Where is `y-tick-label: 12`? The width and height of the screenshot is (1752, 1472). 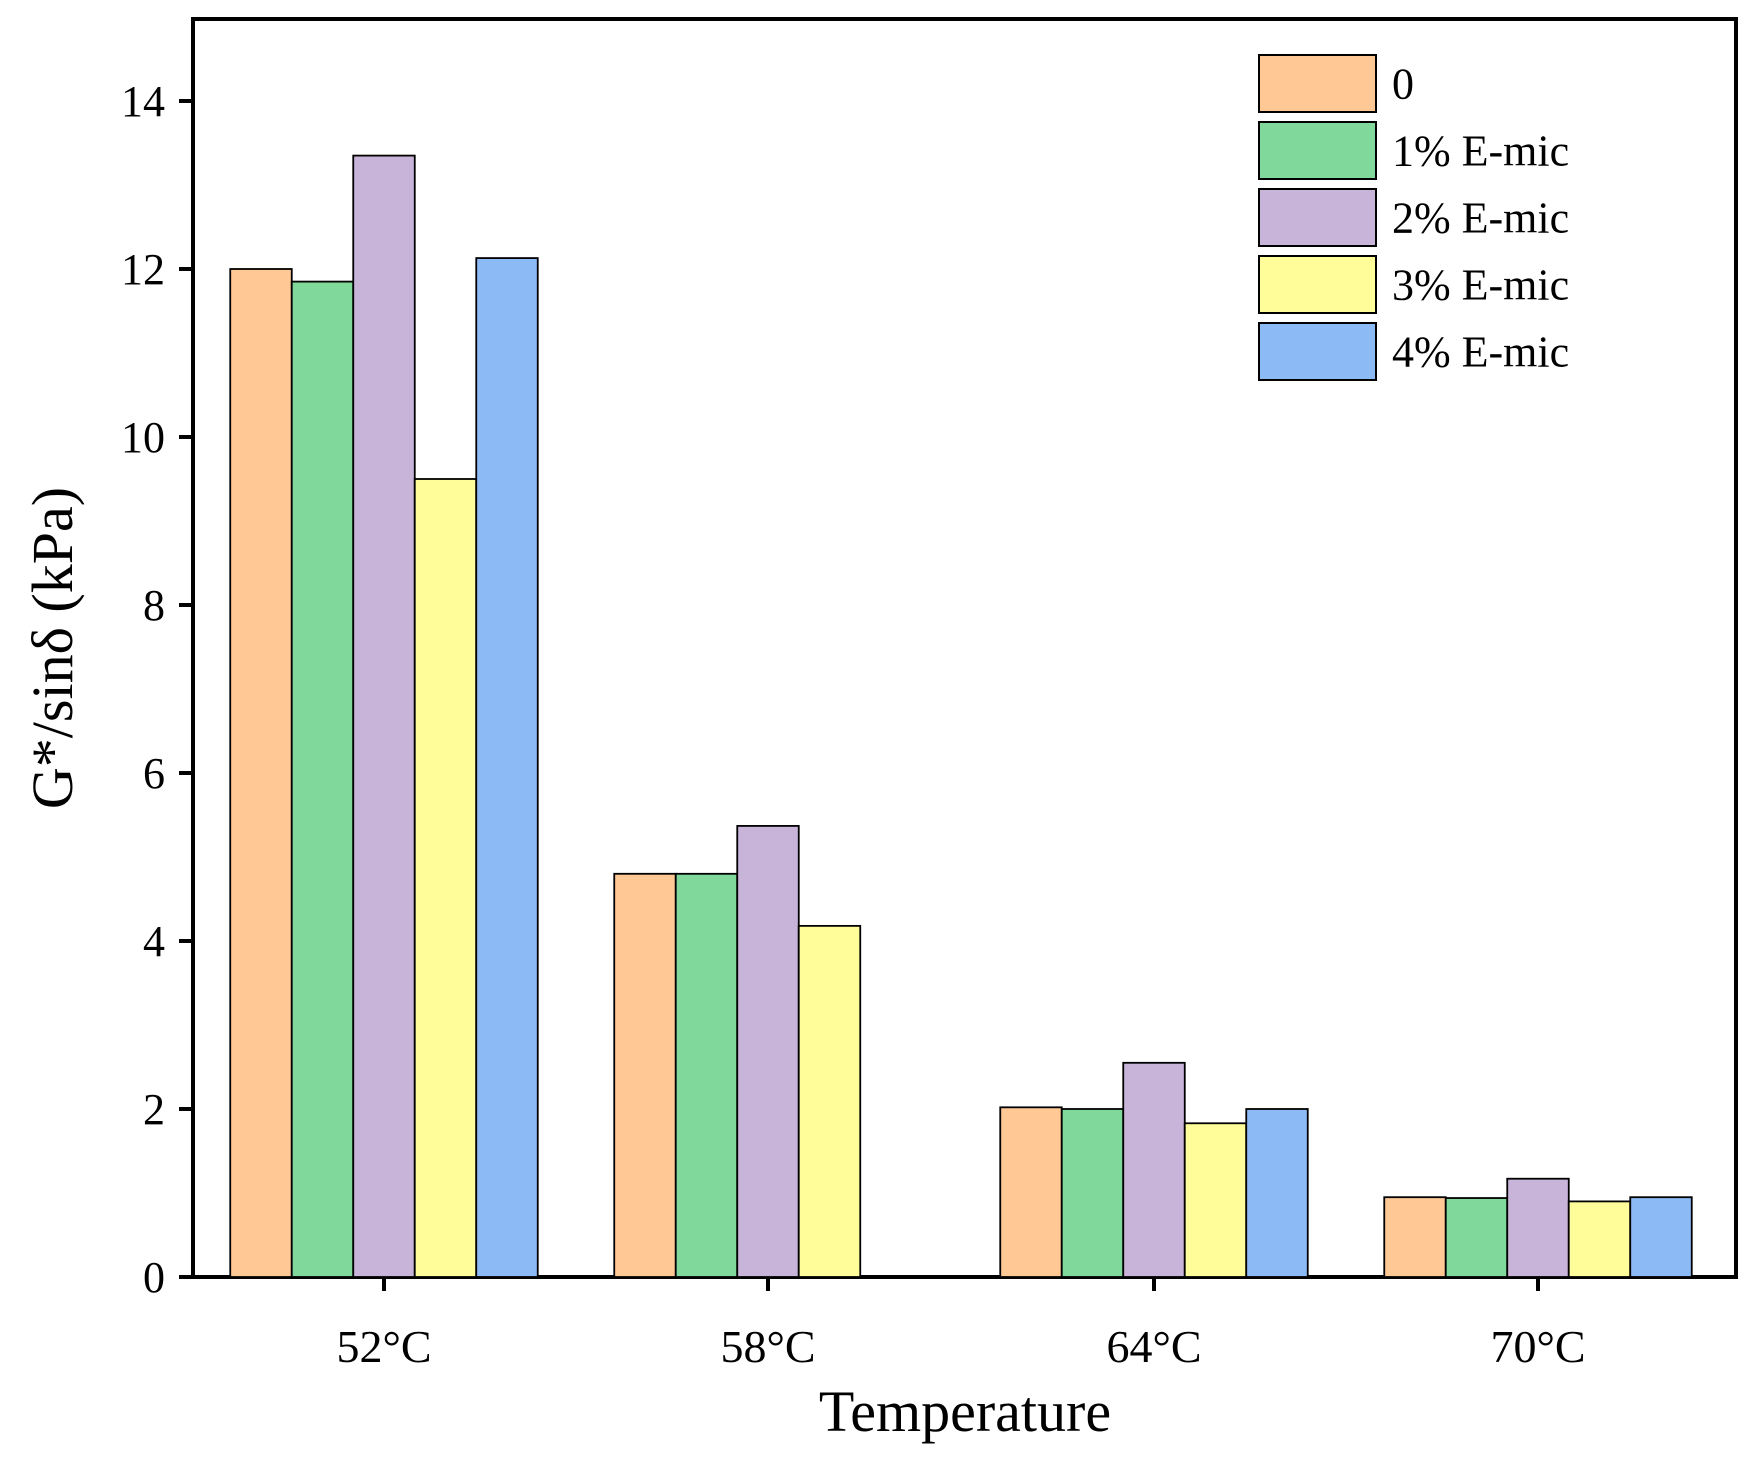
y-tick-label: 12 is located at coordinates (143, 269).